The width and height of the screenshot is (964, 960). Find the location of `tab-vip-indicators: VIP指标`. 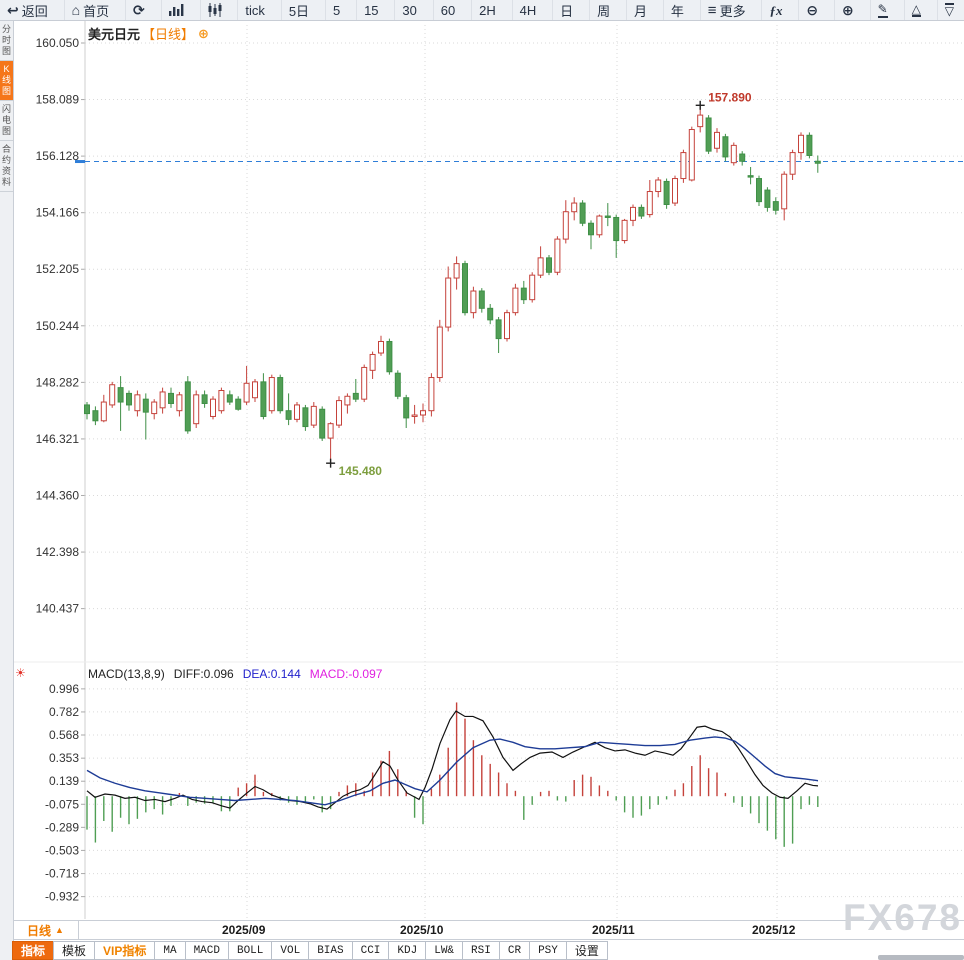

tab-vip-indicators: VIP指标 is located at coordinates (125, 950).